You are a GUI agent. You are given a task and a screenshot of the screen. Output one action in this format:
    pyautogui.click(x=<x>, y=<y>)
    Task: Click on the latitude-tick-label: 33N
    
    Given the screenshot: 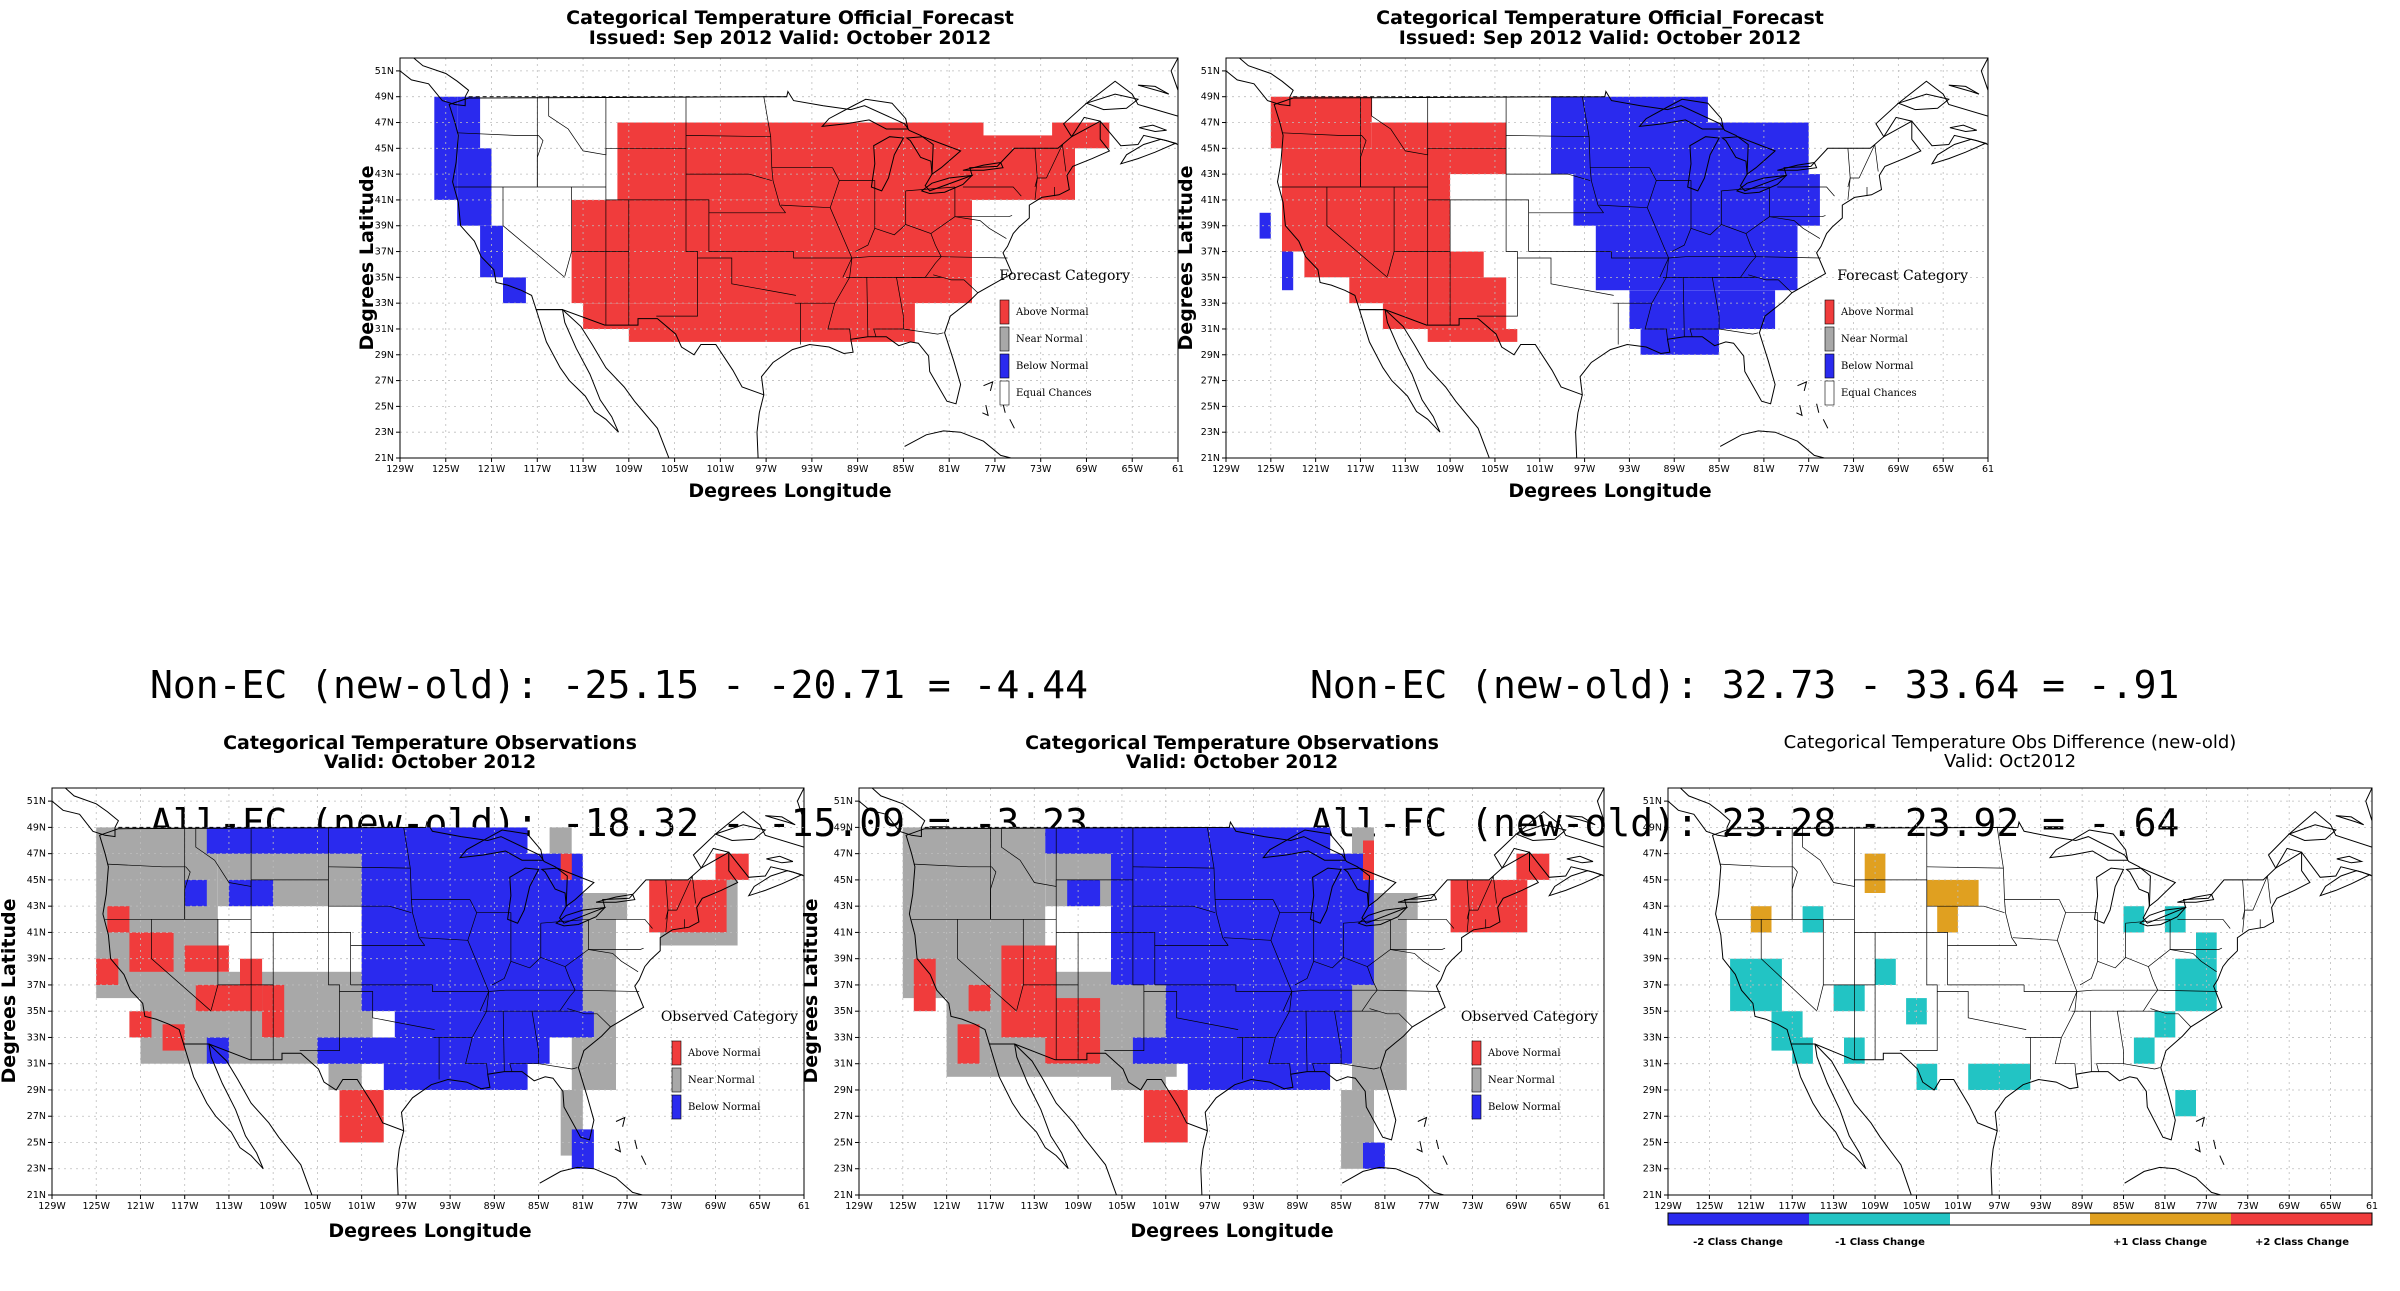 What is the action you would take?
    pyautogui.click(x=1652, y=1037)
    